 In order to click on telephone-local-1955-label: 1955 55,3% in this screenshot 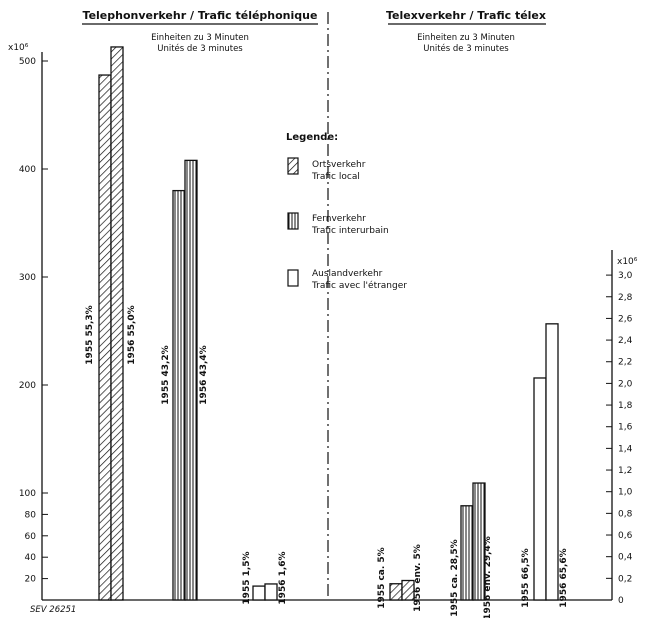, I will do `click(90, 334)`.